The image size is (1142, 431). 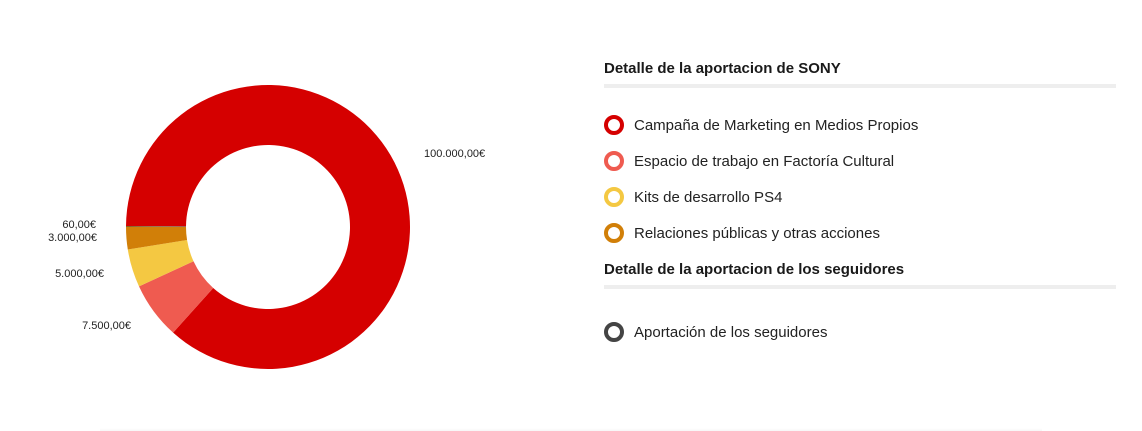 I want to click on legend-item-label: Kits de desarrollo PS4, so click(x=708, y=197).